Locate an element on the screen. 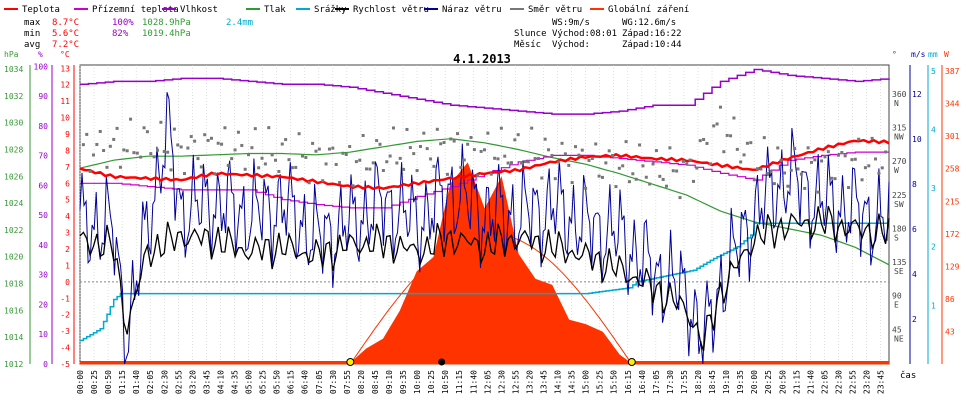 The image size is (966, 400). w-tick: 86 is located at coordinates (950, 299).